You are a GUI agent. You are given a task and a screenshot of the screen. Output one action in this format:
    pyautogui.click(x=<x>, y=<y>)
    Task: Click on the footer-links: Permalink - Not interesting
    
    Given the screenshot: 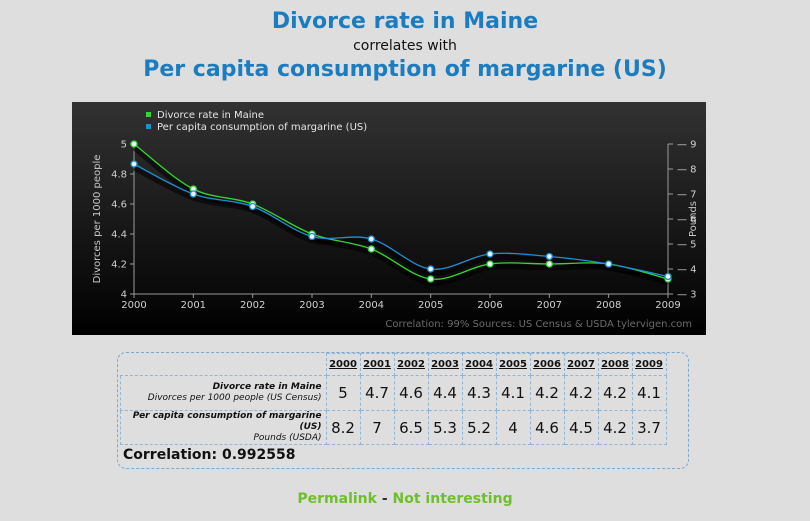 What is the action you would take?
    pyautogui.click(x=405, y=499)
    